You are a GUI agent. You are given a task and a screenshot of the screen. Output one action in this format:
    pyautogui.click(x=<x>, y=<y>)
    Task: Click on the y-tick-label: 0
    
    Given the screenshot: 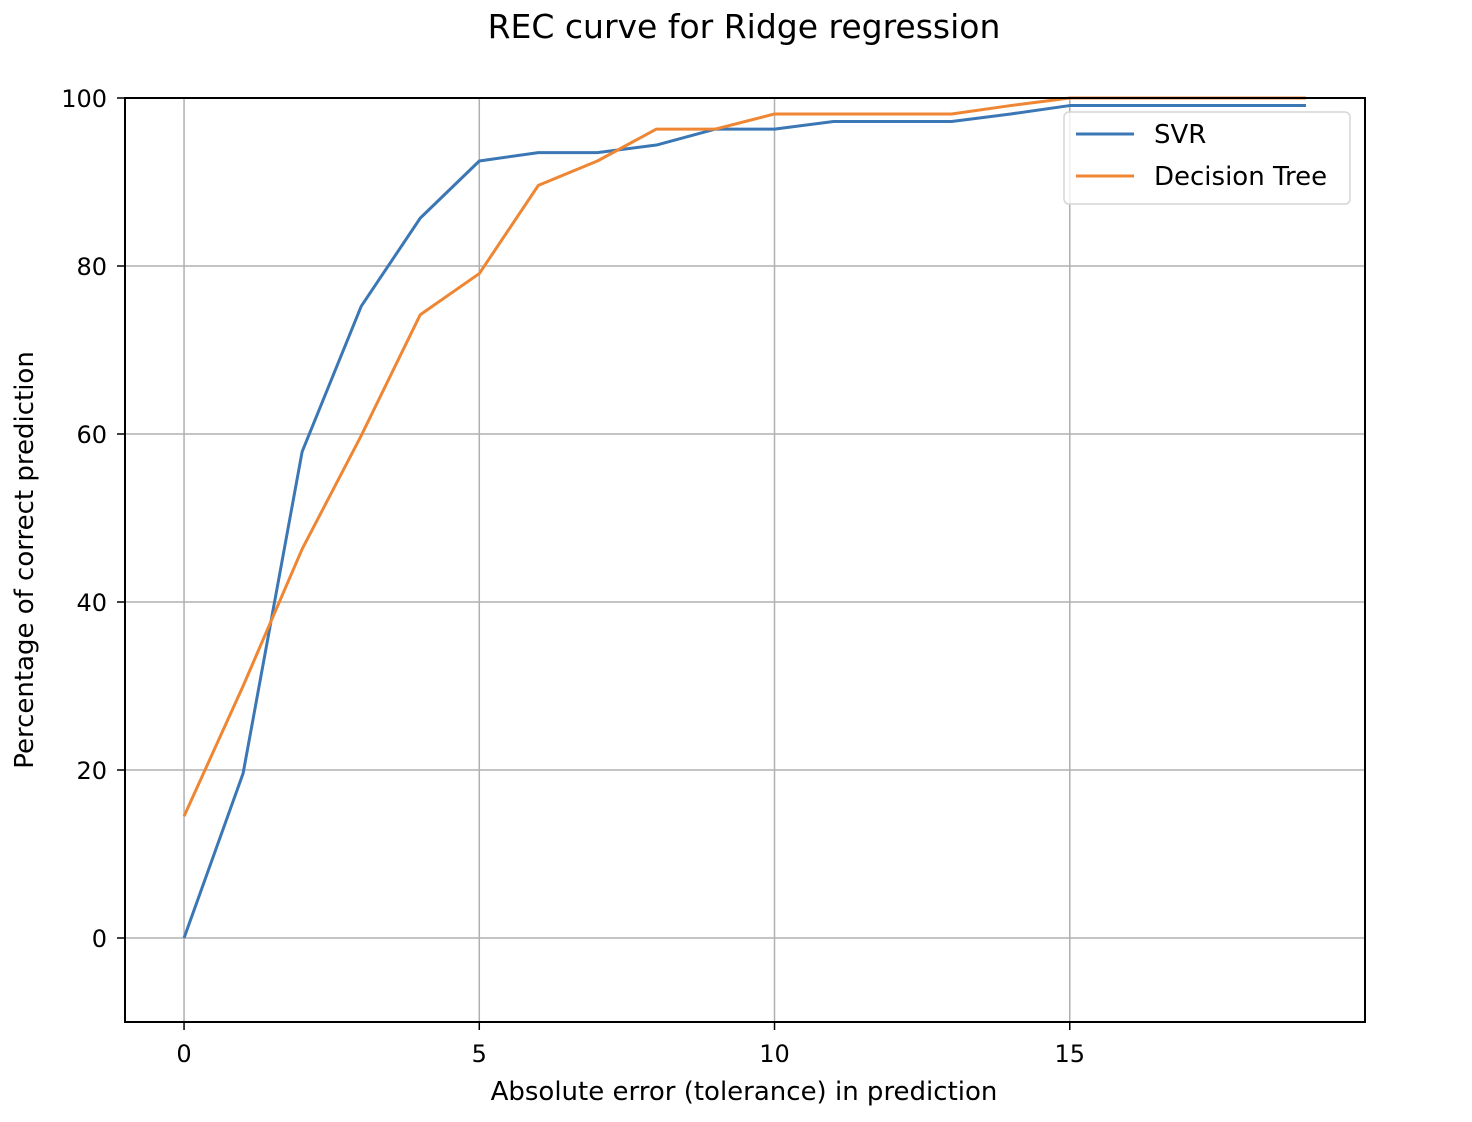 What is the action you would take?
    pyautogui.click(x=99, y=939)
    